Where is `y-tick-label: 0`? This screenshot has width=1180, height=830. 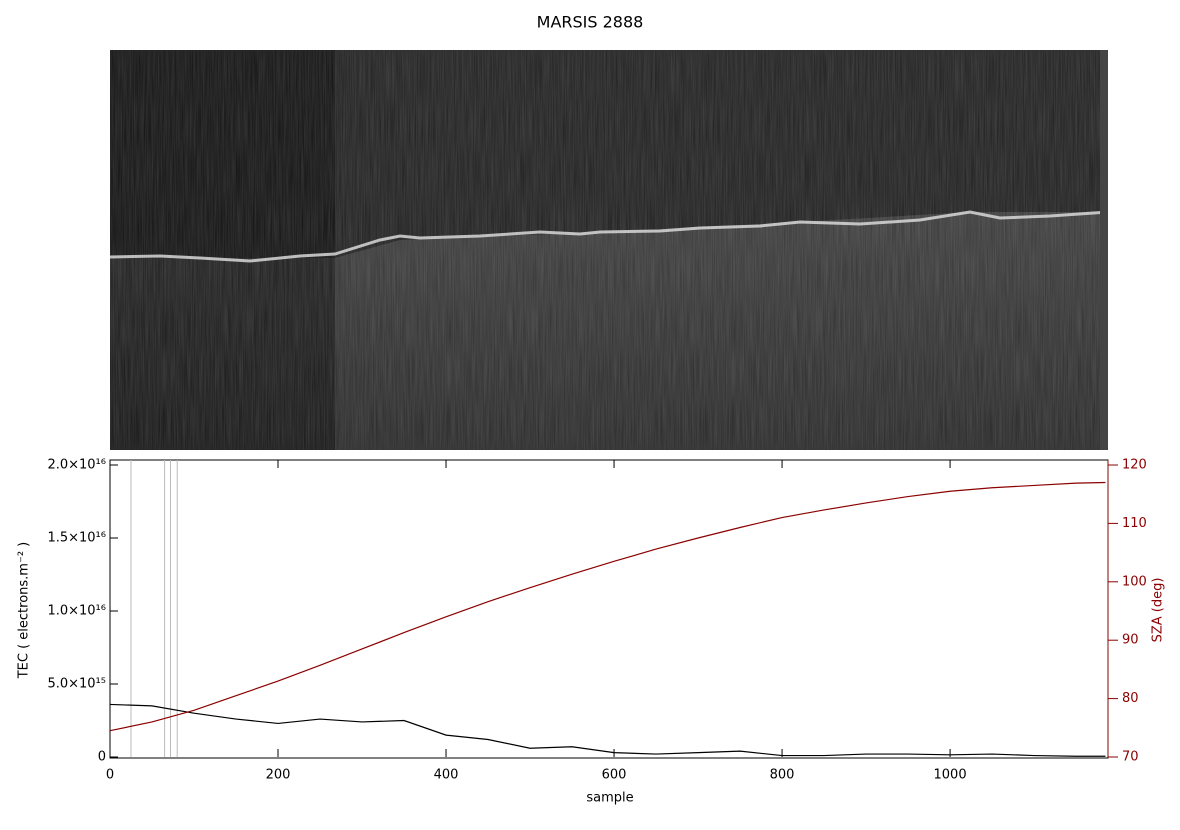 y-tick-label: 0 is located at coordinates (102, 757).